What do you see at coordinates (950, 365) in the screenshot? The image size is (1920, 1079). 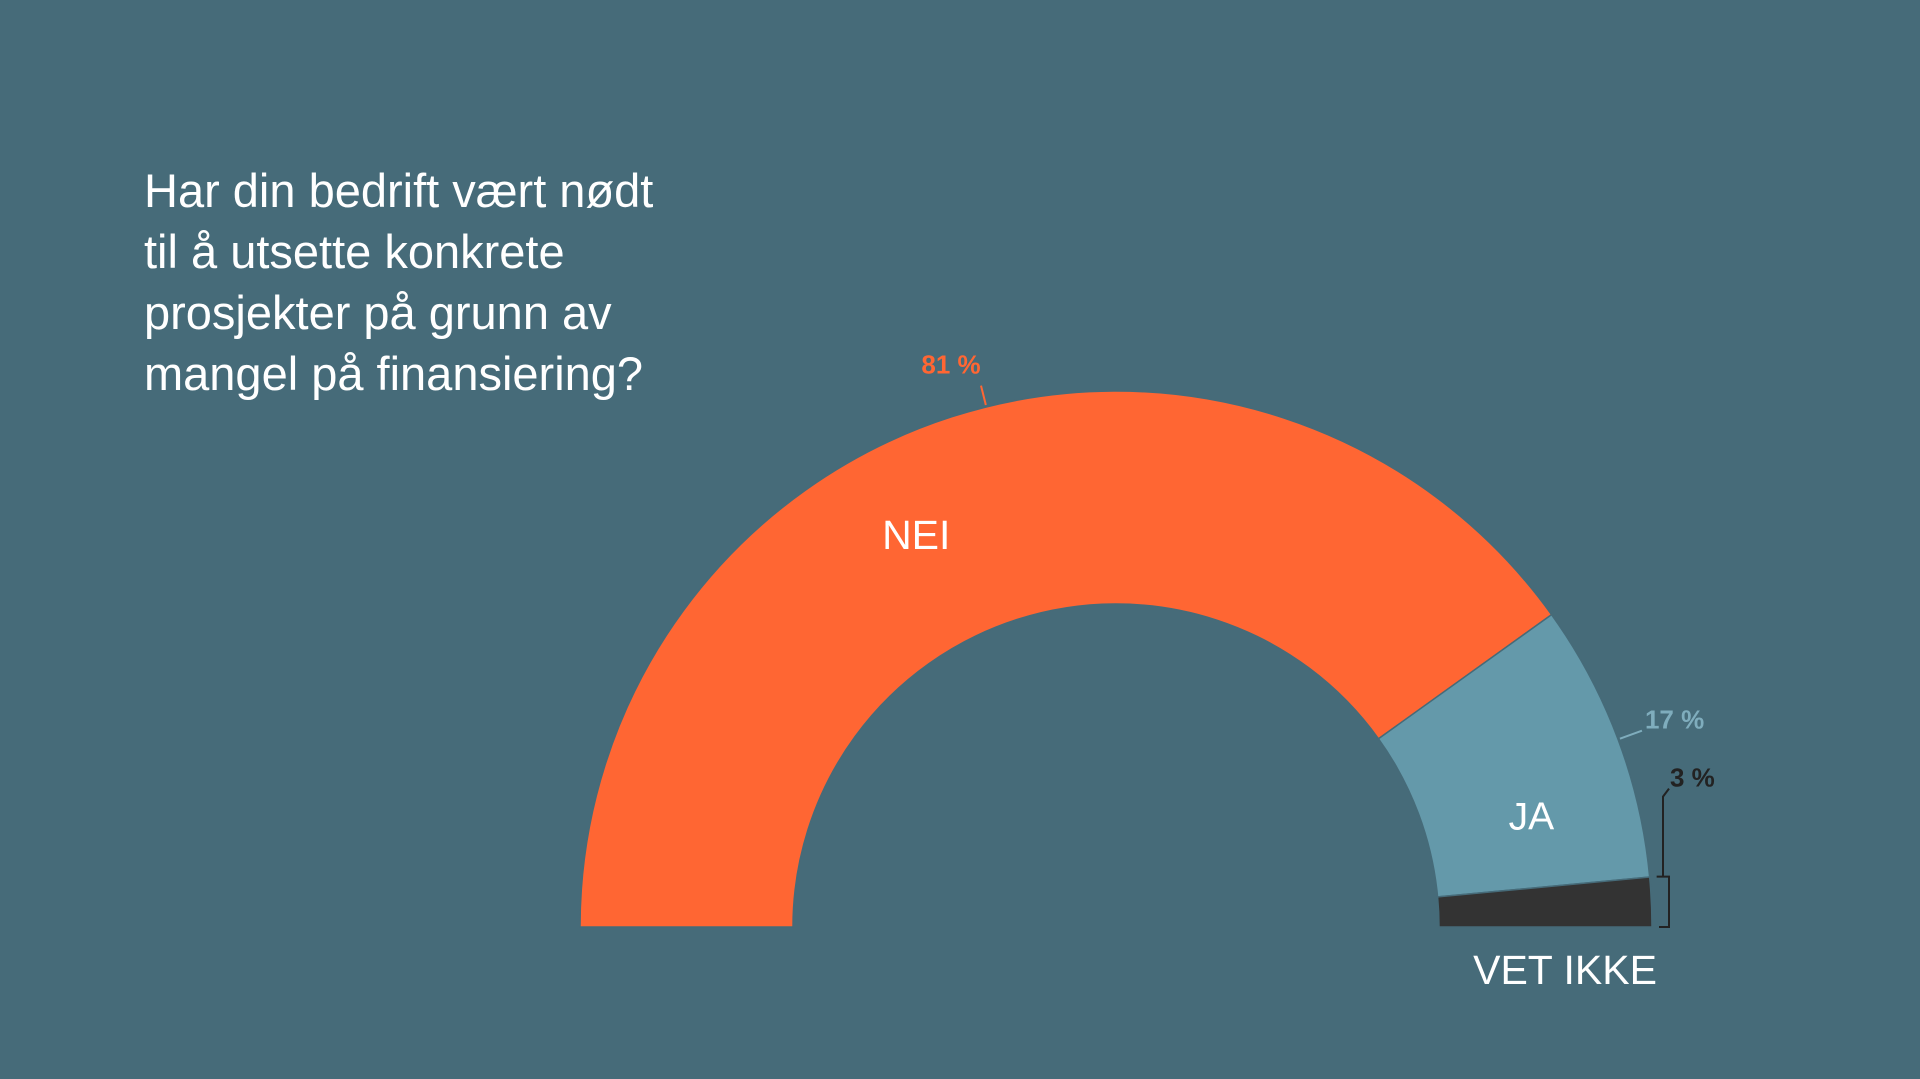 I see `value-label-nei: 81 %` at bounding box center [950, 365].